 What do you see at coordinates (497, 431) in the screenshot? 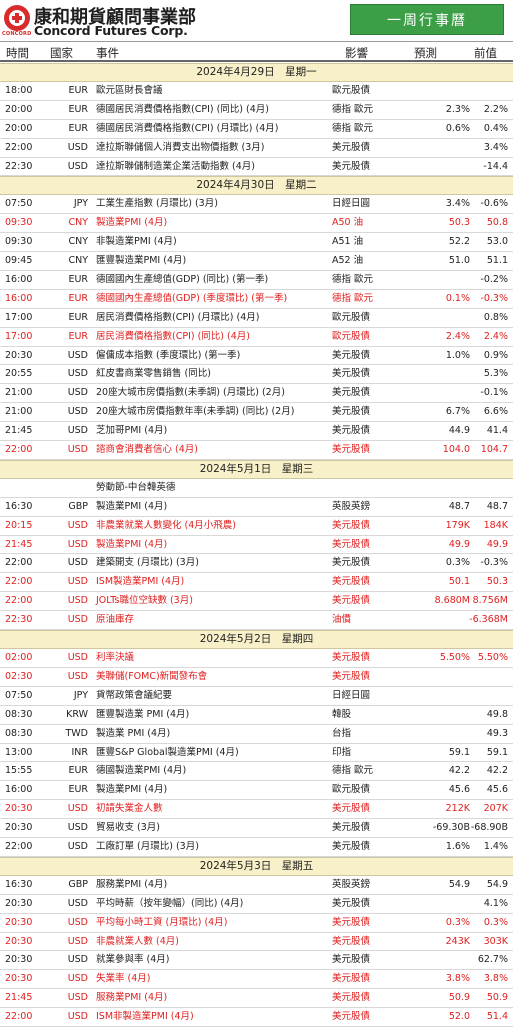
I see `event-previous: 41.4` at bounding box center [497, 431].